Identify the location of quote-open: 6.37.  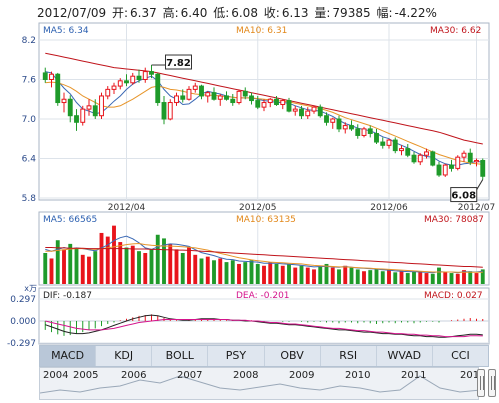
(143, 13).